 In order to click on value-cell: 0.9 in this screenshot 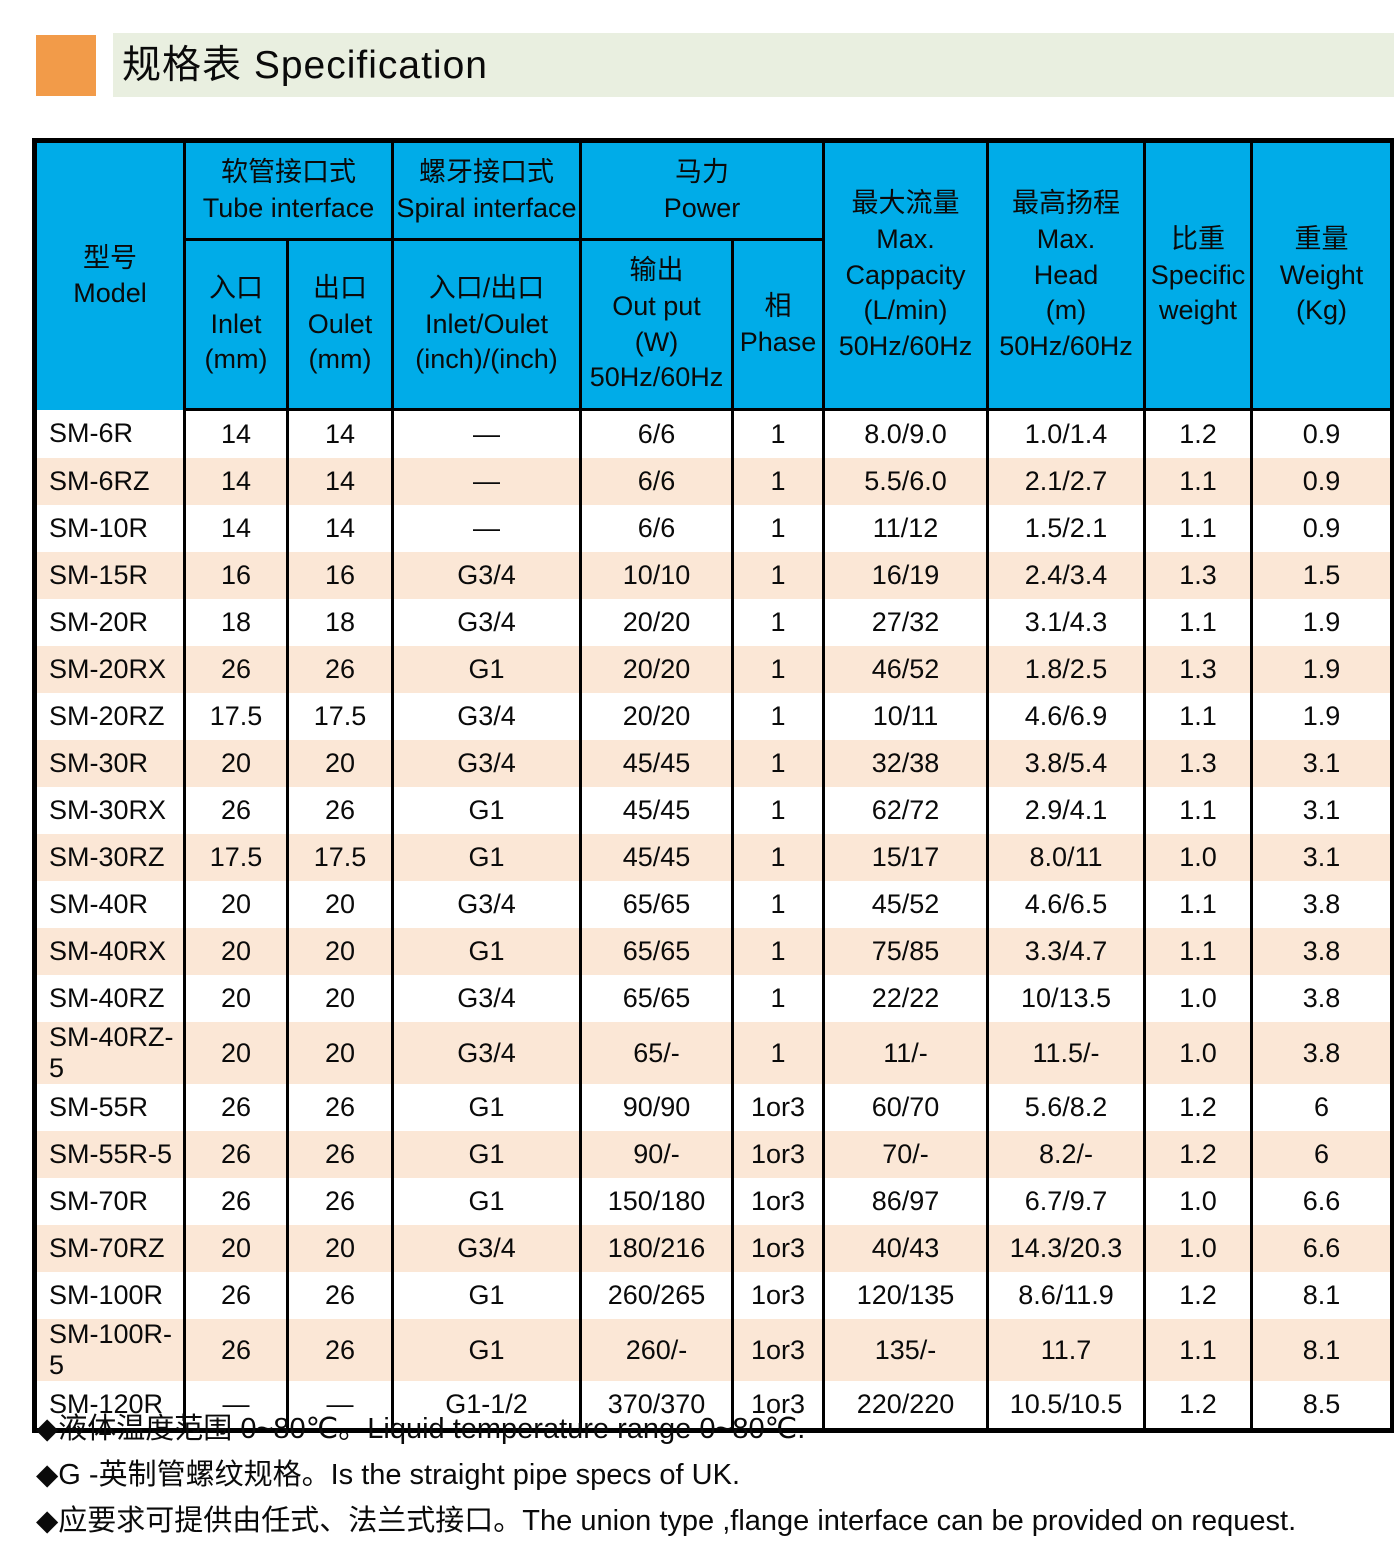, I will do `click(1322, 433)`.